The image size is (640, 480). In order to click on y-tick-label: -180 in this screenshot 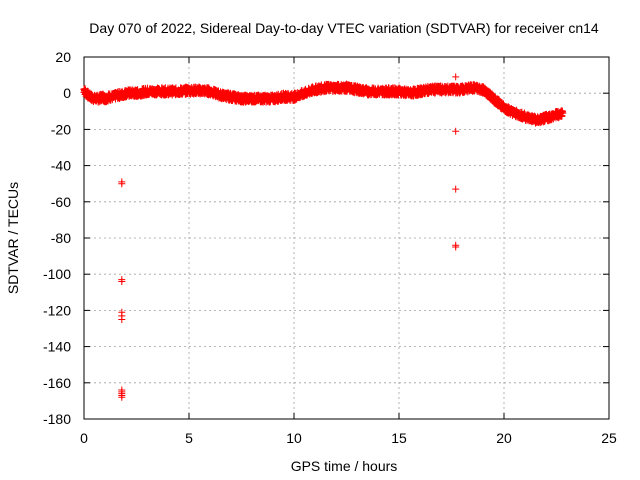, I will do `click(57, 419)`.